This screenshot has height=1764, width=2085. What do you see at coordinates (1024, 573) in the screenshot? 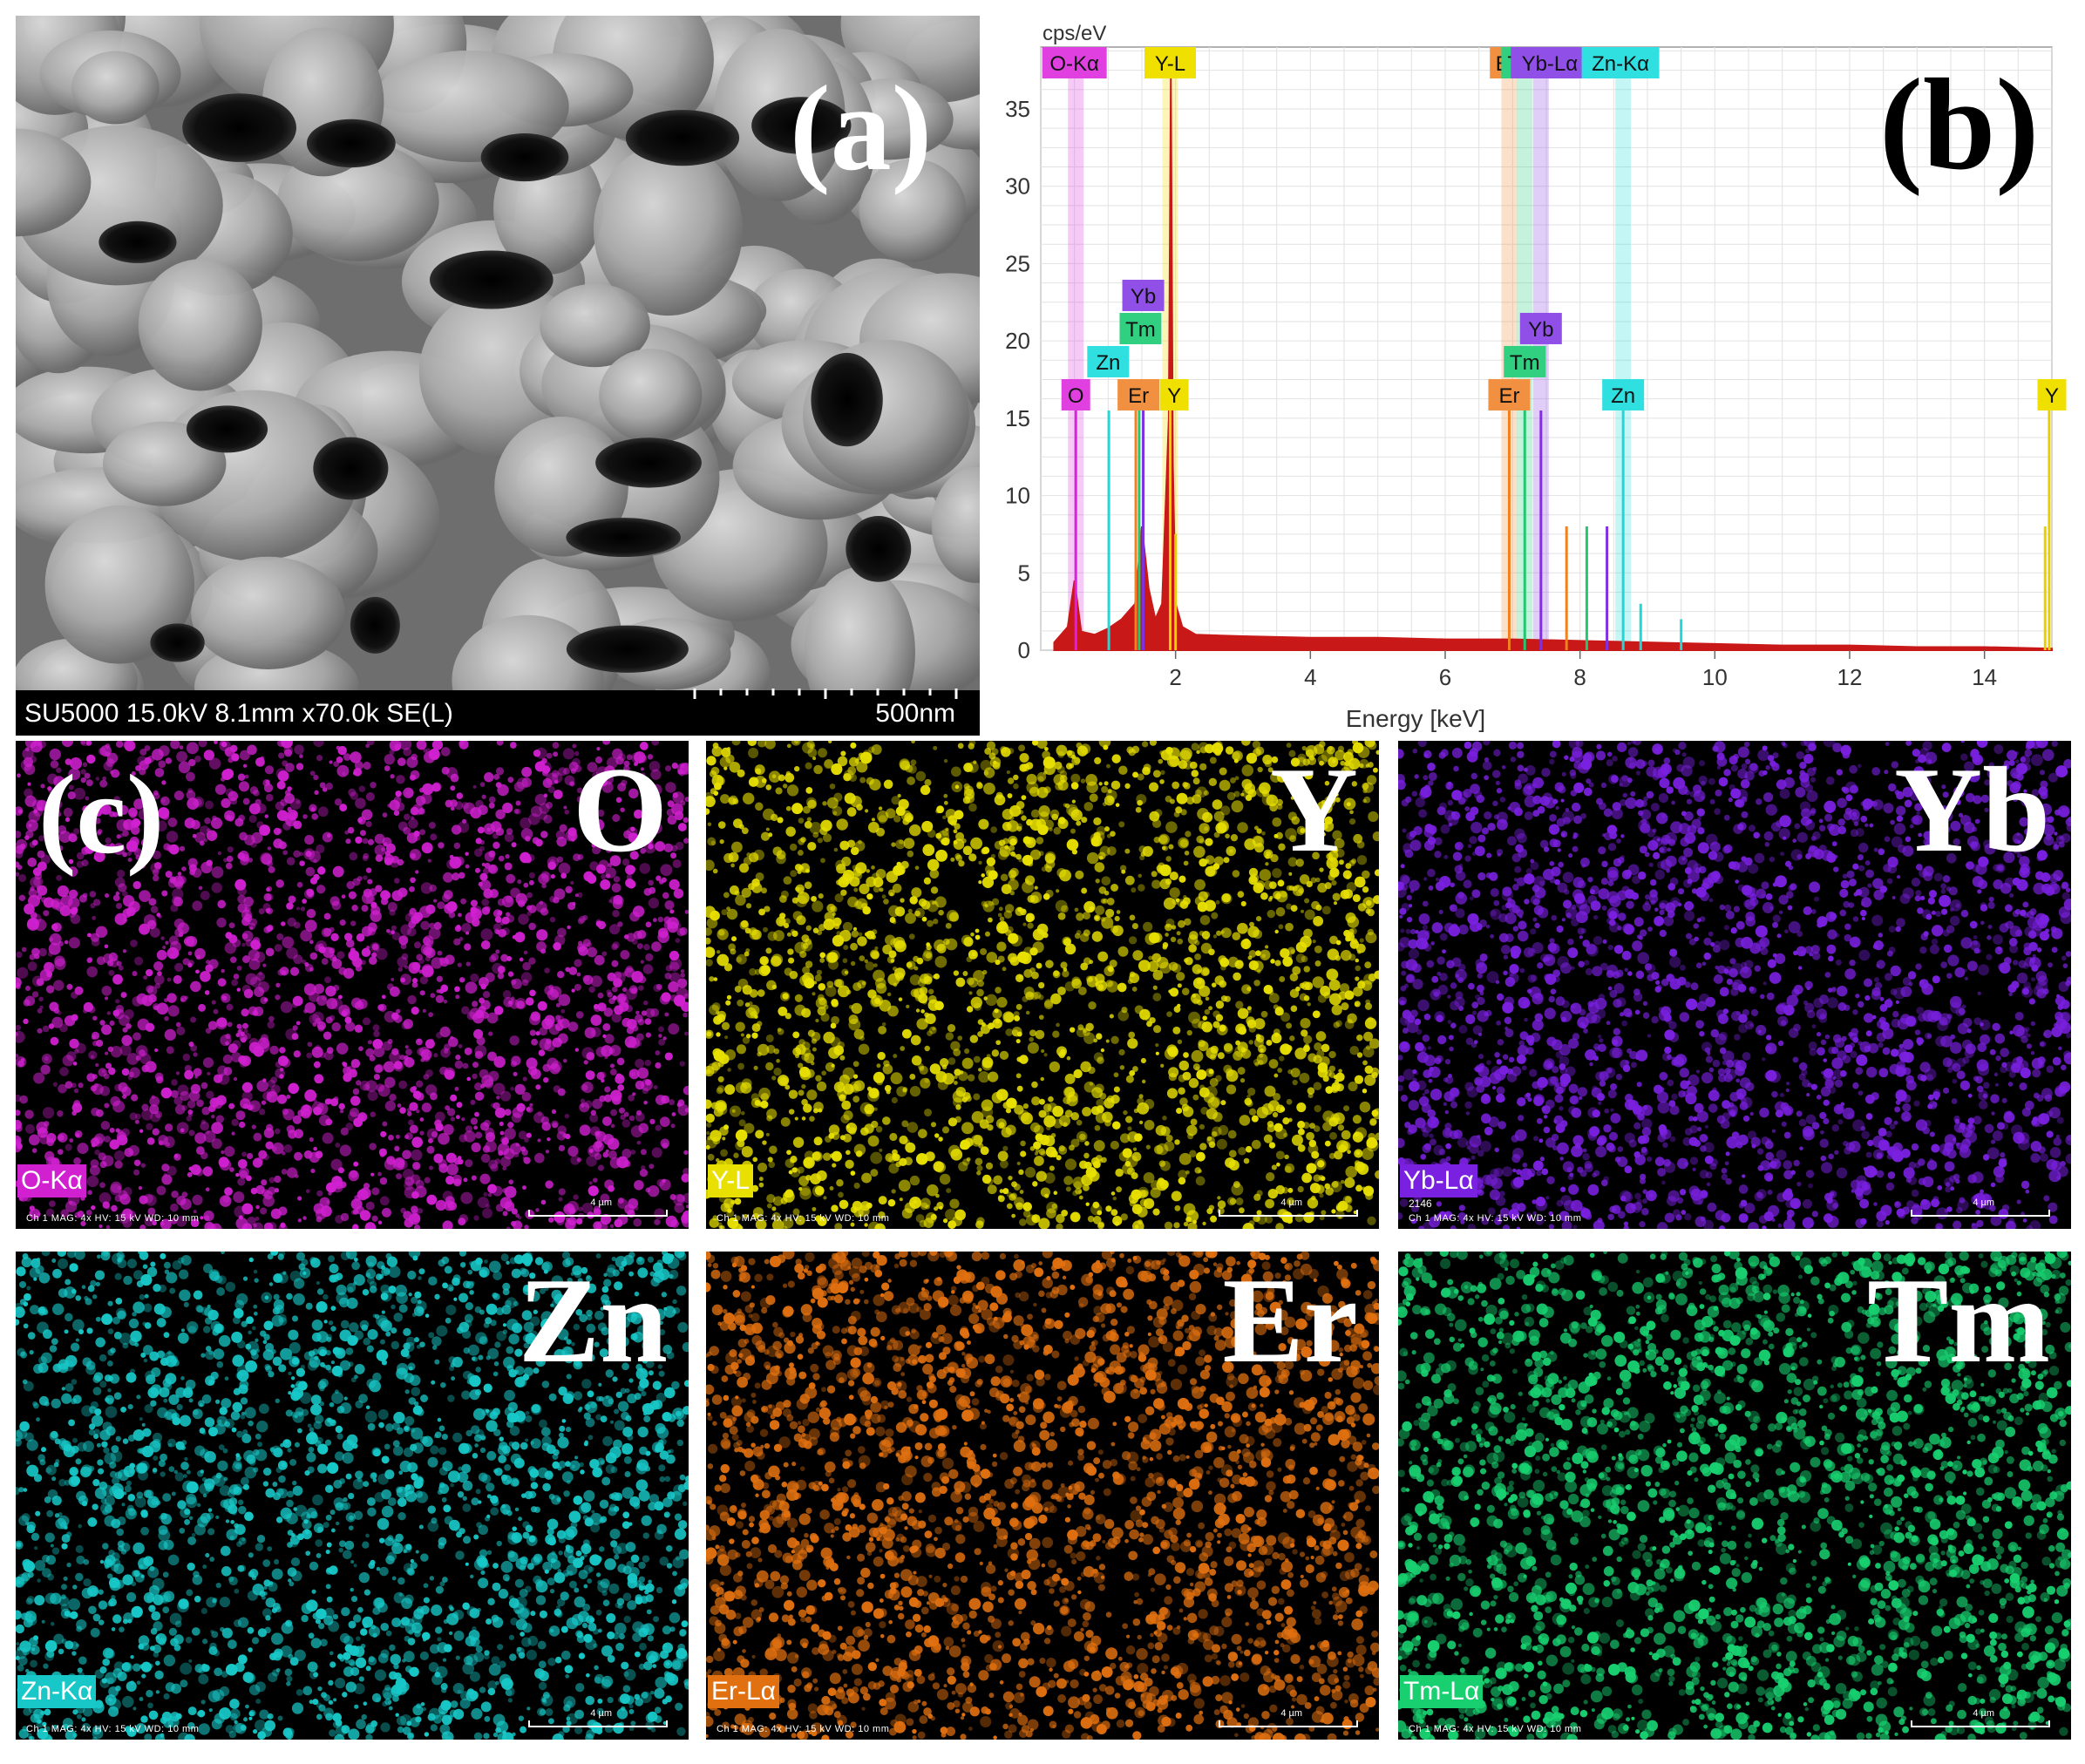
I see `y-tick-label: 5` at bounding box center [1024, 573].